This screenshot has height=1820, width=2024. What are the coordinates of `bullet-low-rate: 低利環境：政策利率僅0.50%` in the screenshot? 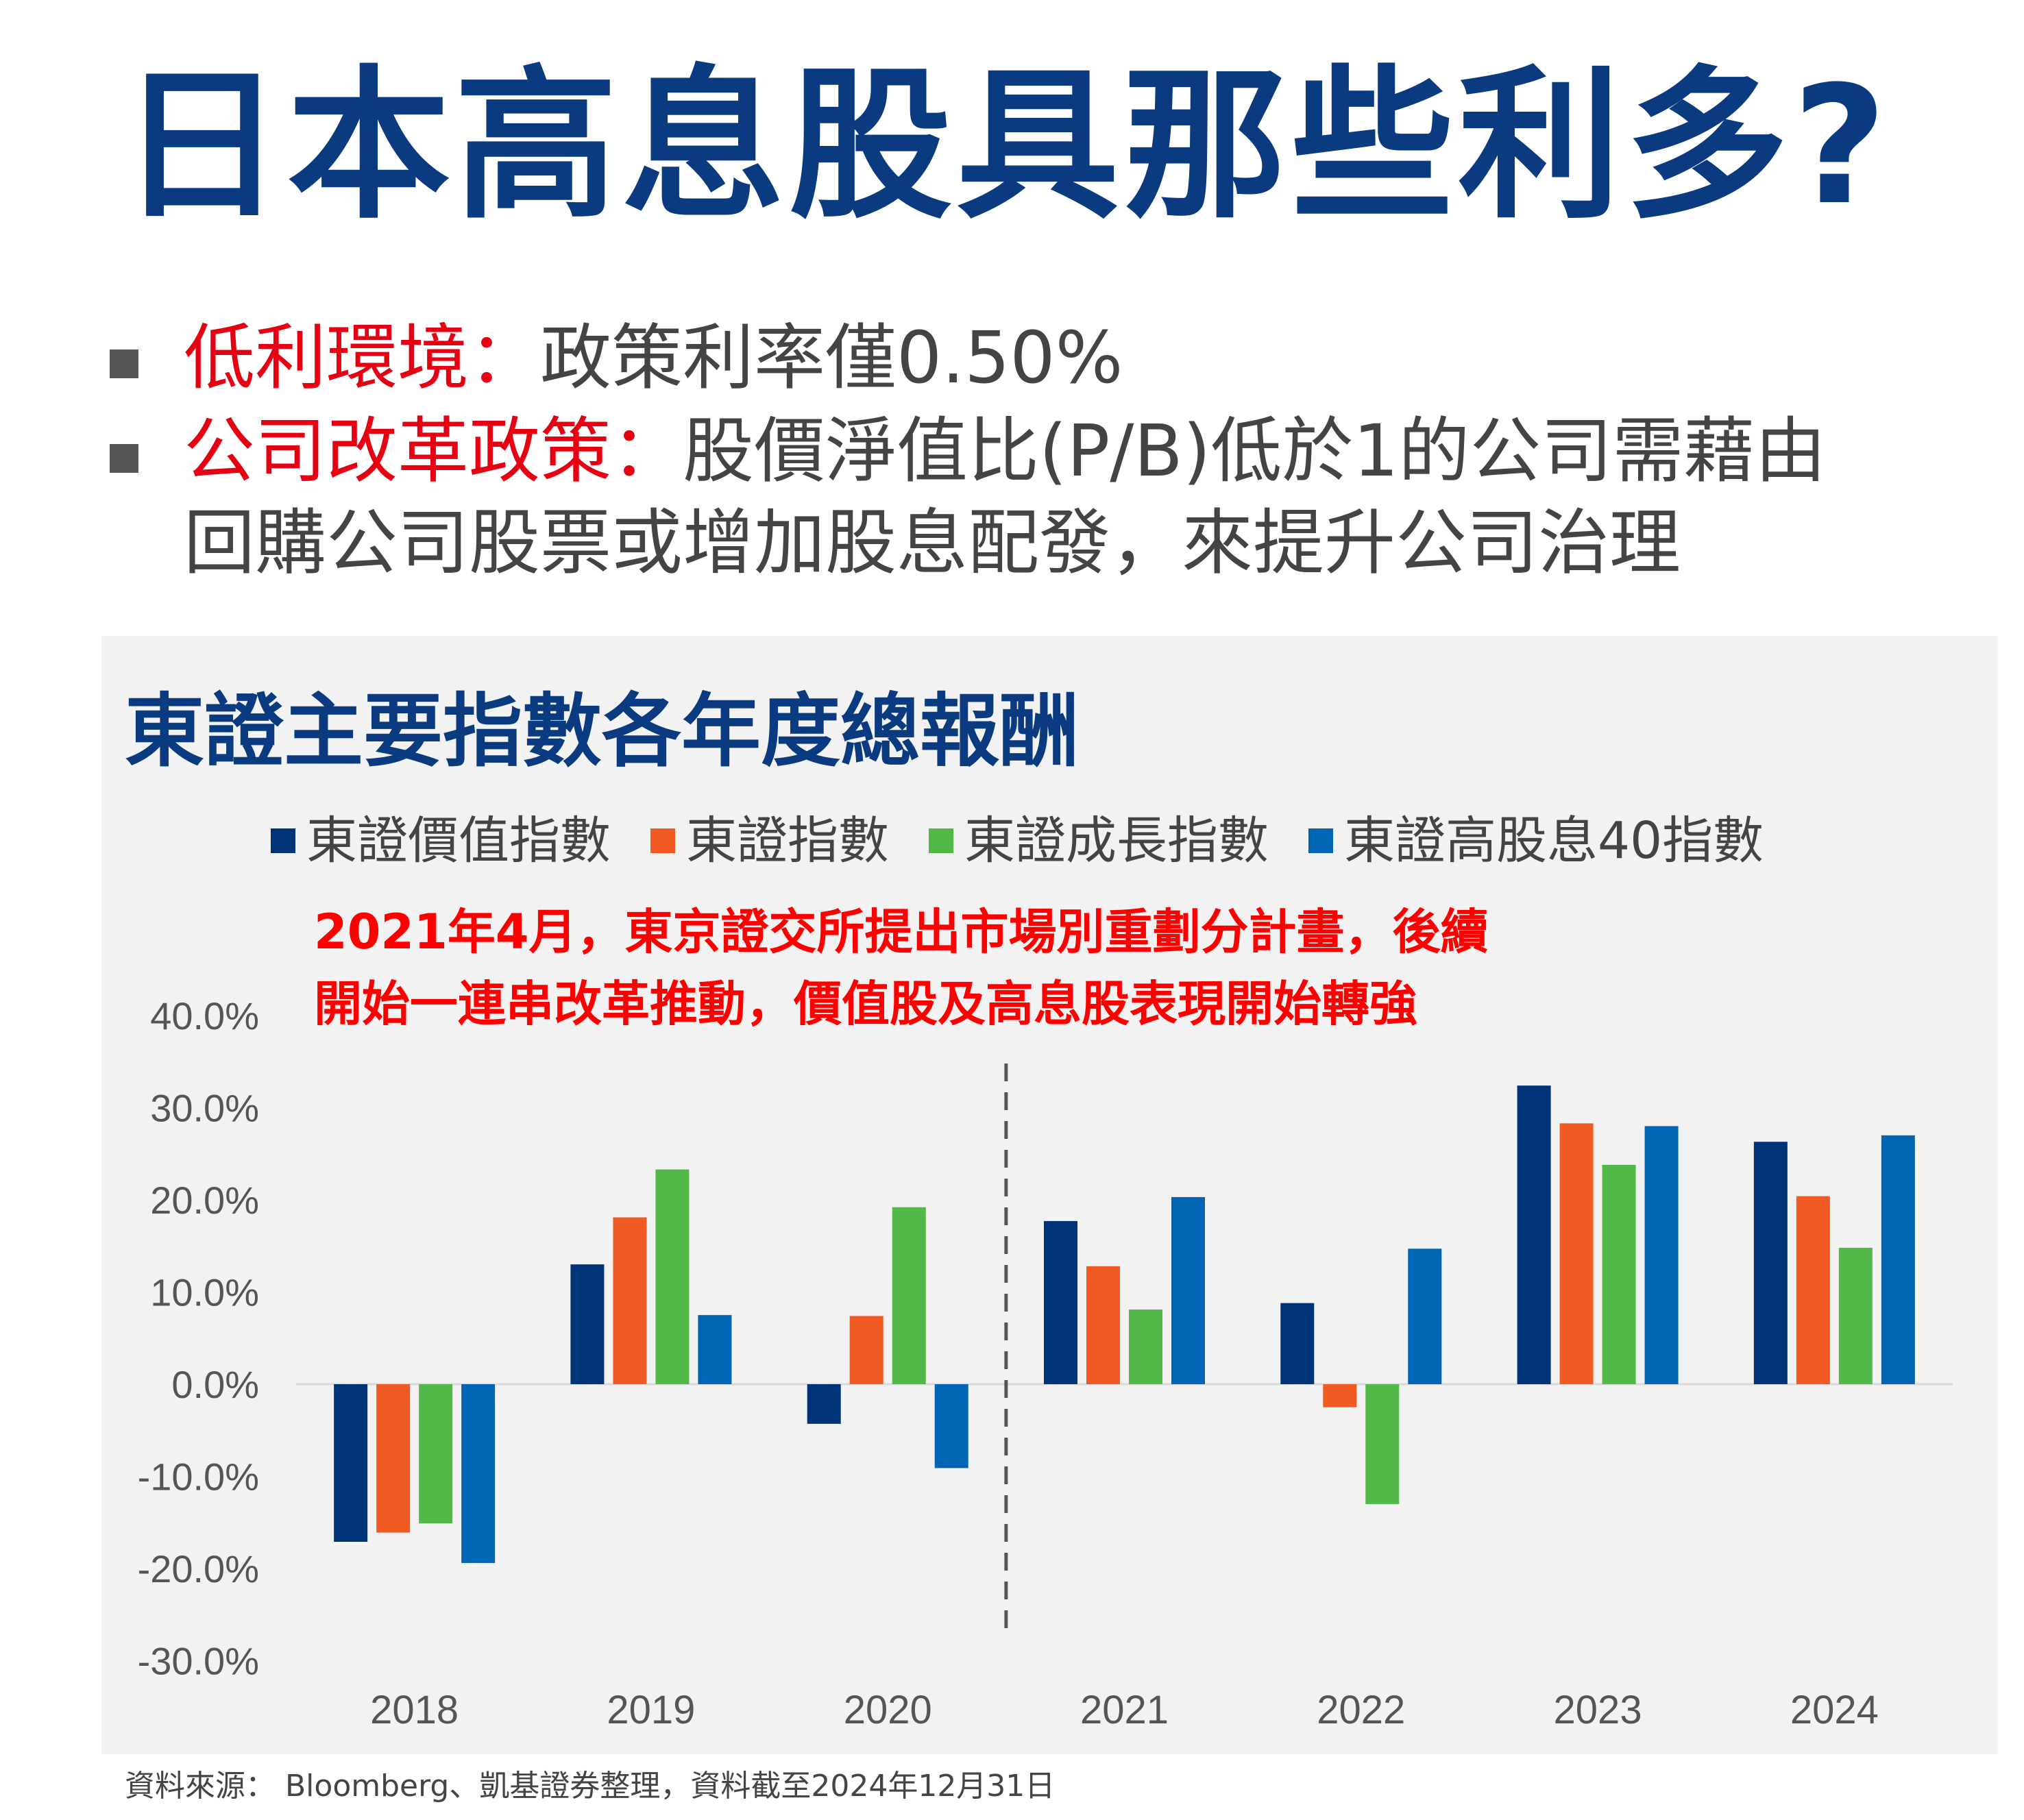 It's located at (653, 357).